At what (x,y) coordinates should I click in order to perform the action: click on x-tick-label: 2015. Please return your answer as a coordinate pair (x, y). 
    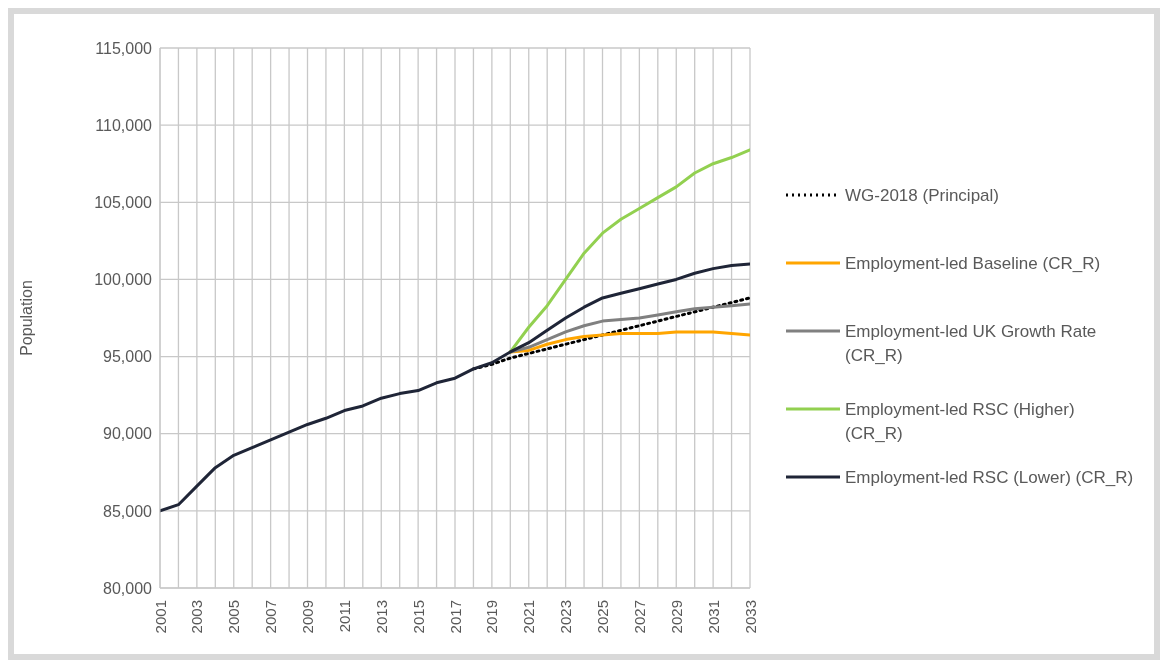
    Looking at the image, I should click on (418, 617).